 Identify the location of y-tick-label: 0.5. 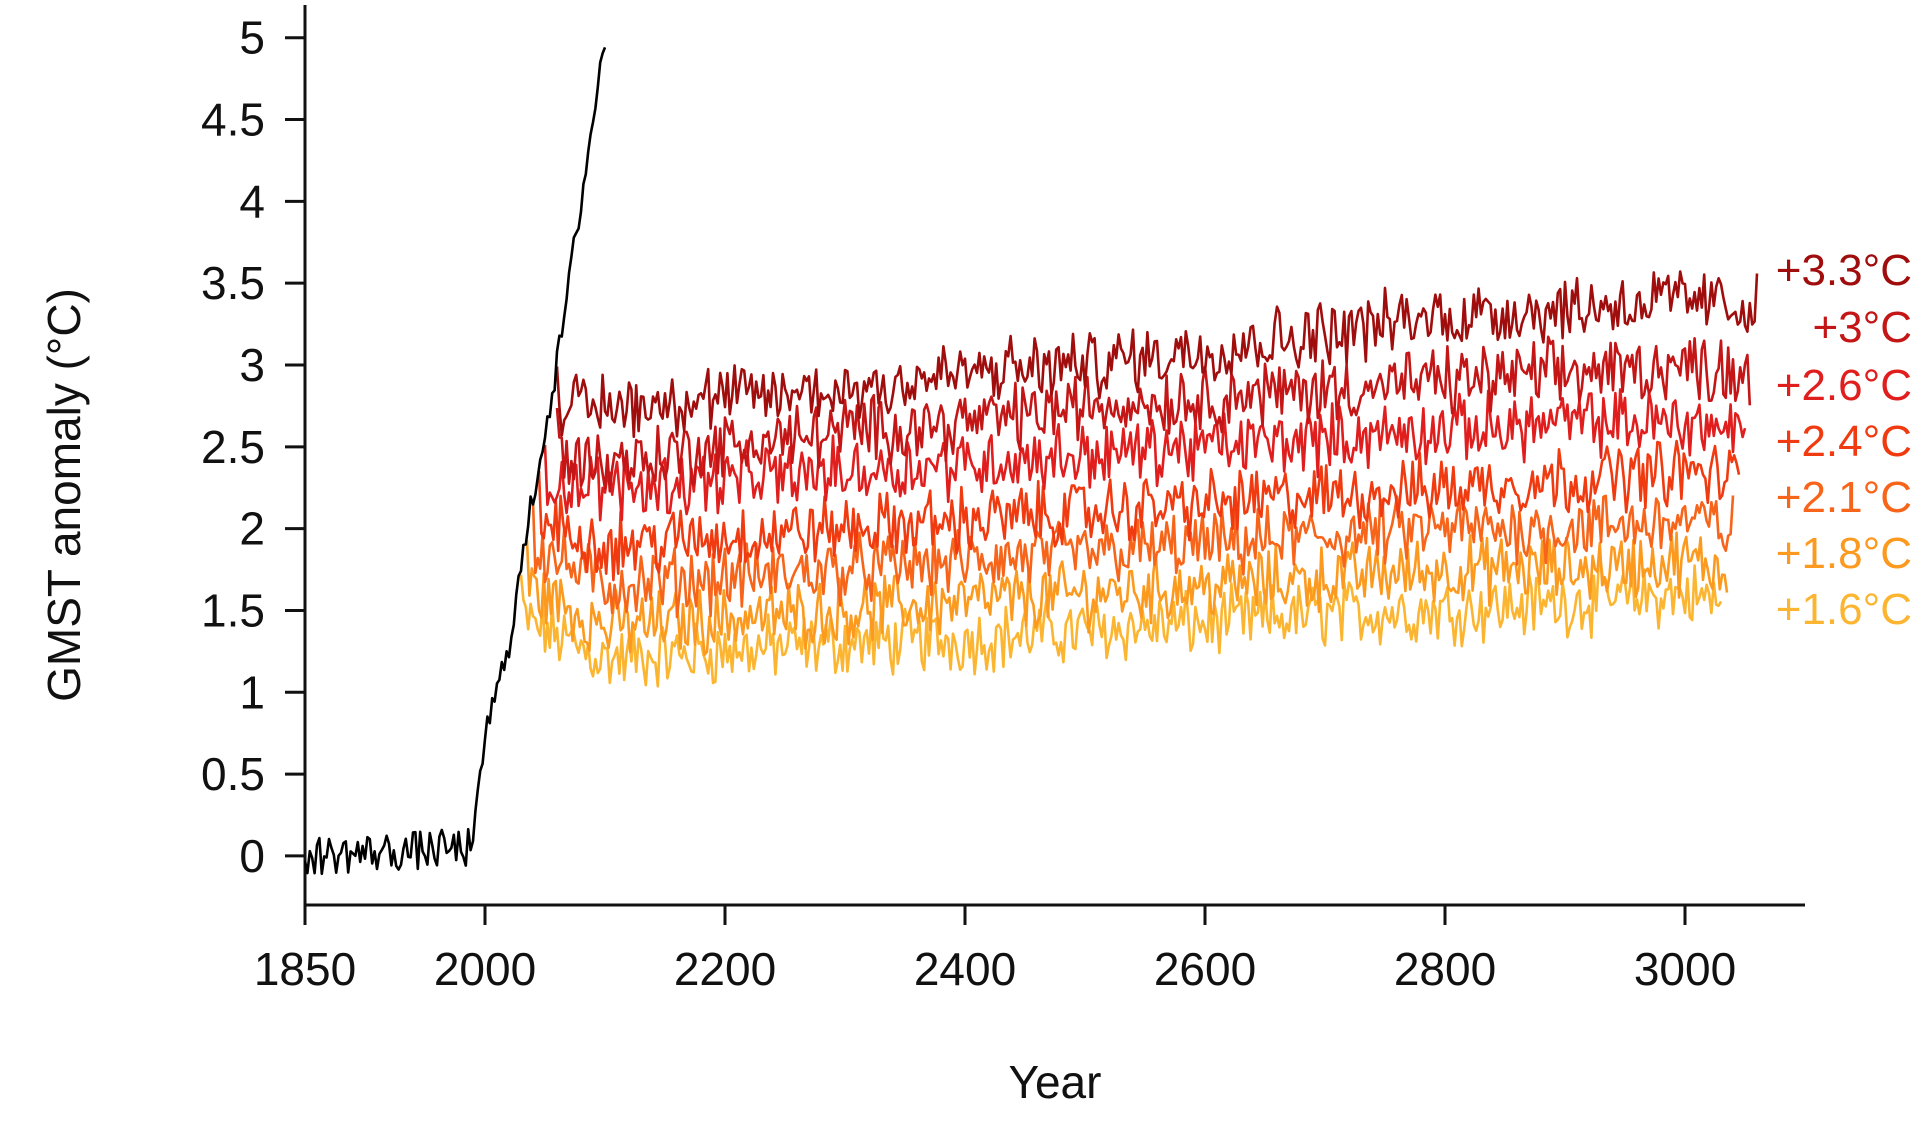
(233, 774).